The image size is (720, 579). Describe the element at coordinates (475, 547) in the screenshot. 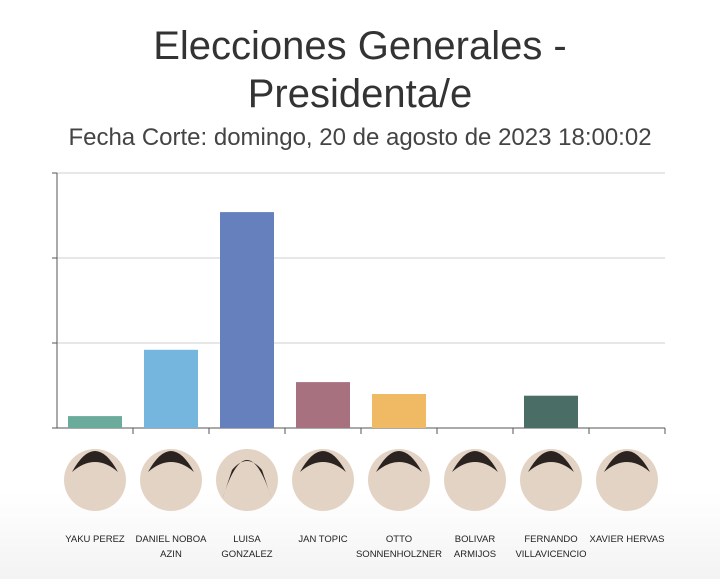

I see `x-tick-label: BOLIVAR ARMIJOS` at that location.